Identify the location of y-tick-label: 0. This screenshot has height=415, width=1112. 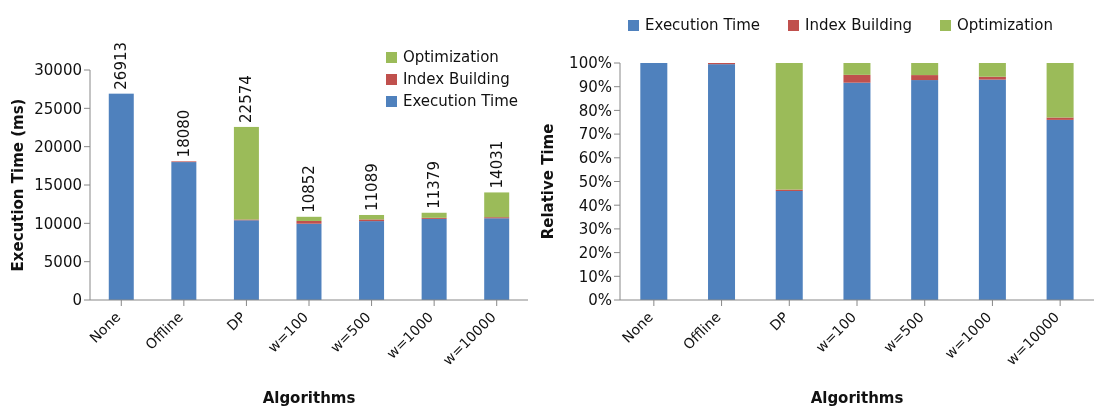
(77, 300).